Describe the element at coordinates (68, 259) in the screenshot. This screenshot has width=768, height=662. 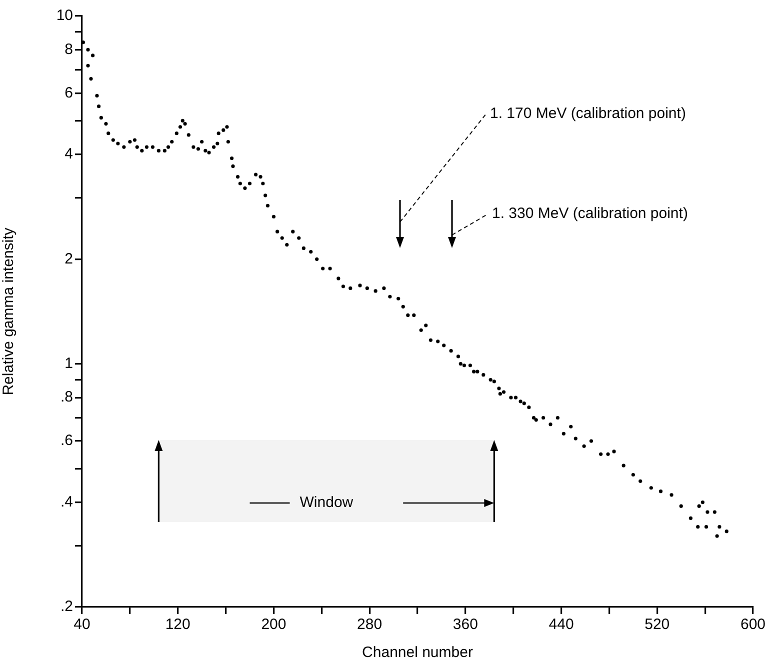
I see `y-tick-label: 2` at that location.